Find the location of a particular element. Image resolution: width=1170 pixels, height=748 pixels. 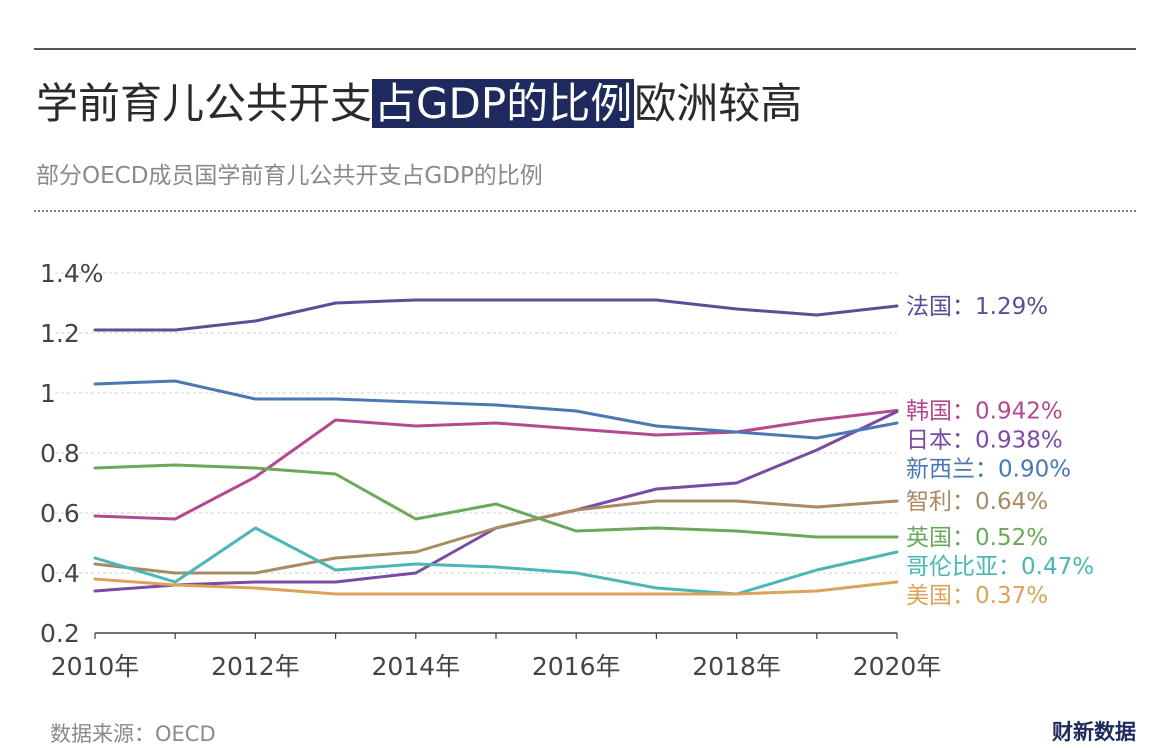

page-title: 学前育儿公共开支占GDP的比例欧洲较高 is located at coordinates (419, 104).